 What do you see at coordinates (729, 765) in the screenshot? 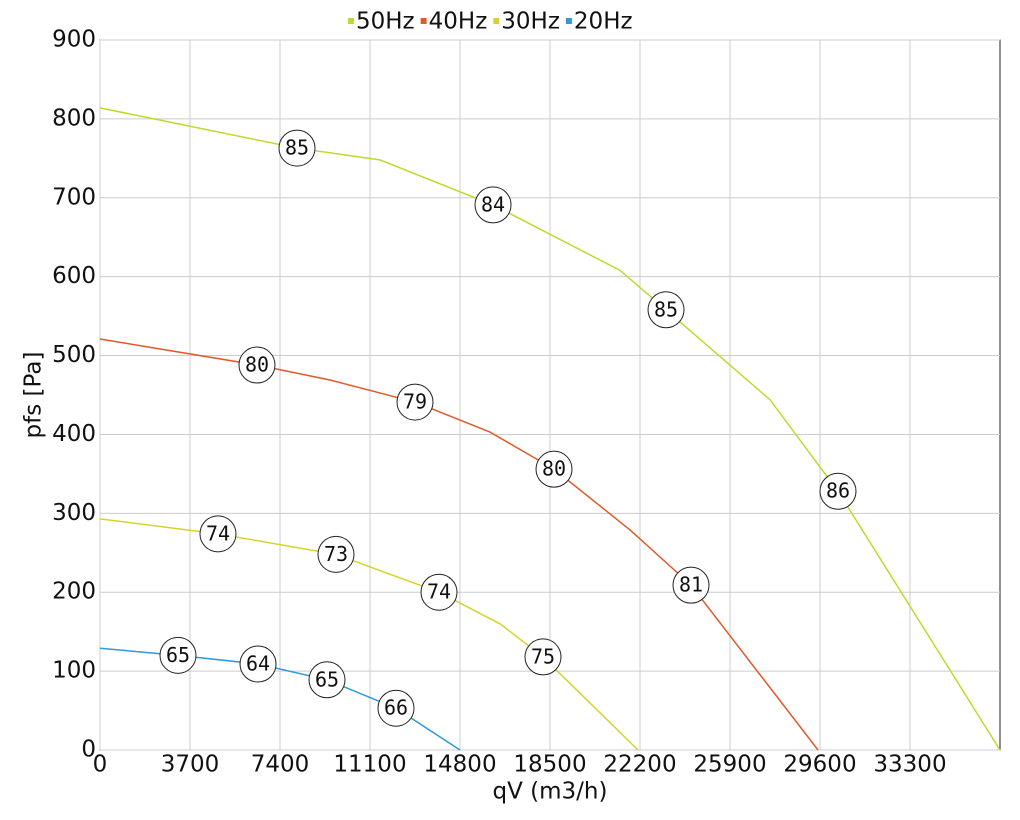
I see `x-tick-label: 25900` at bounding box center [729, 765].